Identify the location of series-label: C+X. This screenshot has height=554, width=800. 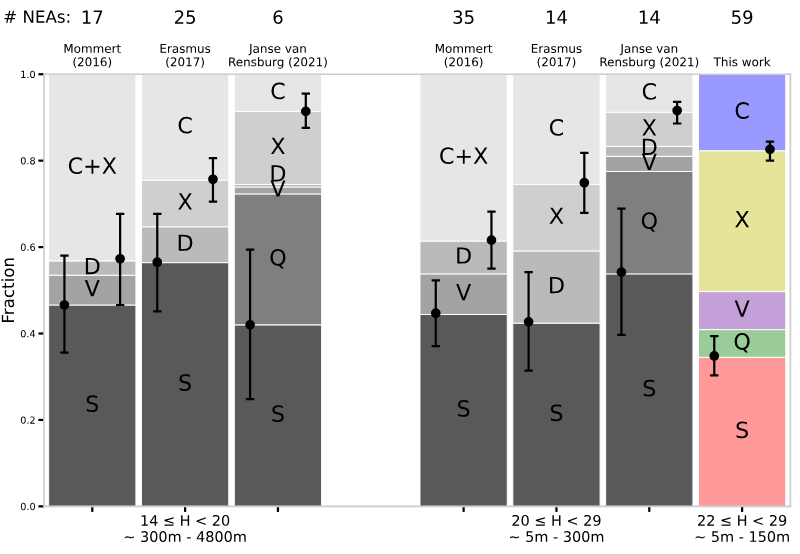
(464, 156).